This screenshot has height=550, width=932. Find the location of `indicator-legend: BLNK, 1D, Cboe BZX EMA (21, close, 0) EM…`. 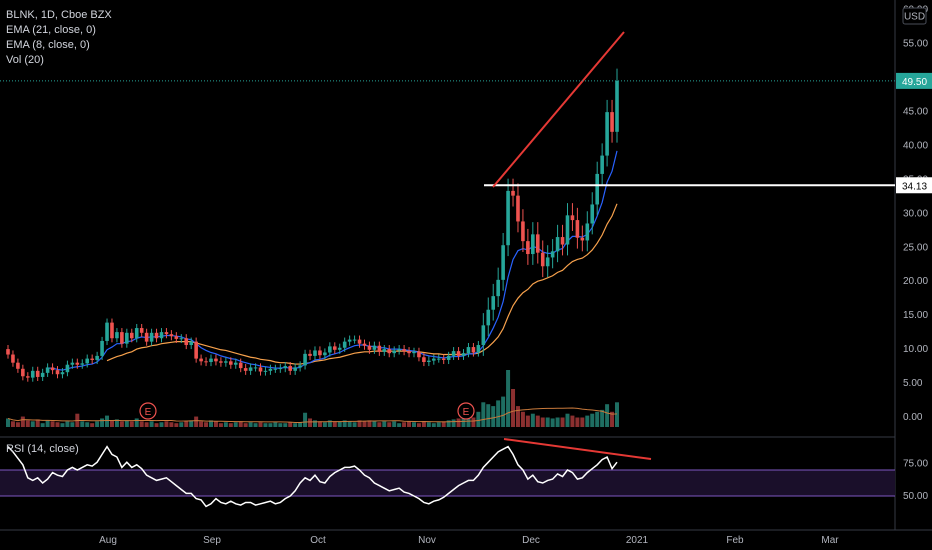

indicator-legend: BLNK, 1D, Cboe BZX EMA (21, close, 0) EM… is located at coordinates (59, 38).